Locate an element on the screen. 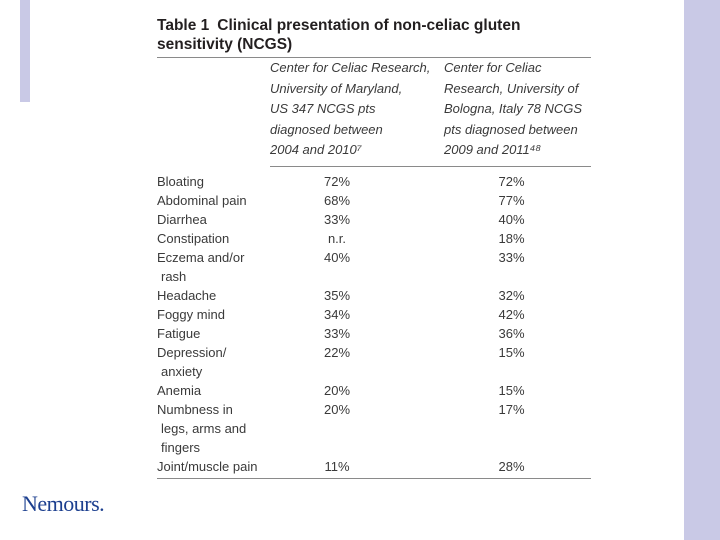 This screenshot has height=540, width=720. col2-header-line: 2009 and 2011⁴⁸ is located at coordinates (493, 149).